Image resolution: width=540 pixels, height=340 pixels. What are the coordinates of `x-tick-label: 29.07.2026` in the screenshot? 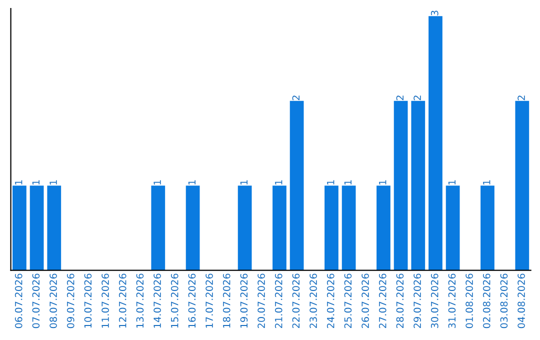 It's located at (417, 301).